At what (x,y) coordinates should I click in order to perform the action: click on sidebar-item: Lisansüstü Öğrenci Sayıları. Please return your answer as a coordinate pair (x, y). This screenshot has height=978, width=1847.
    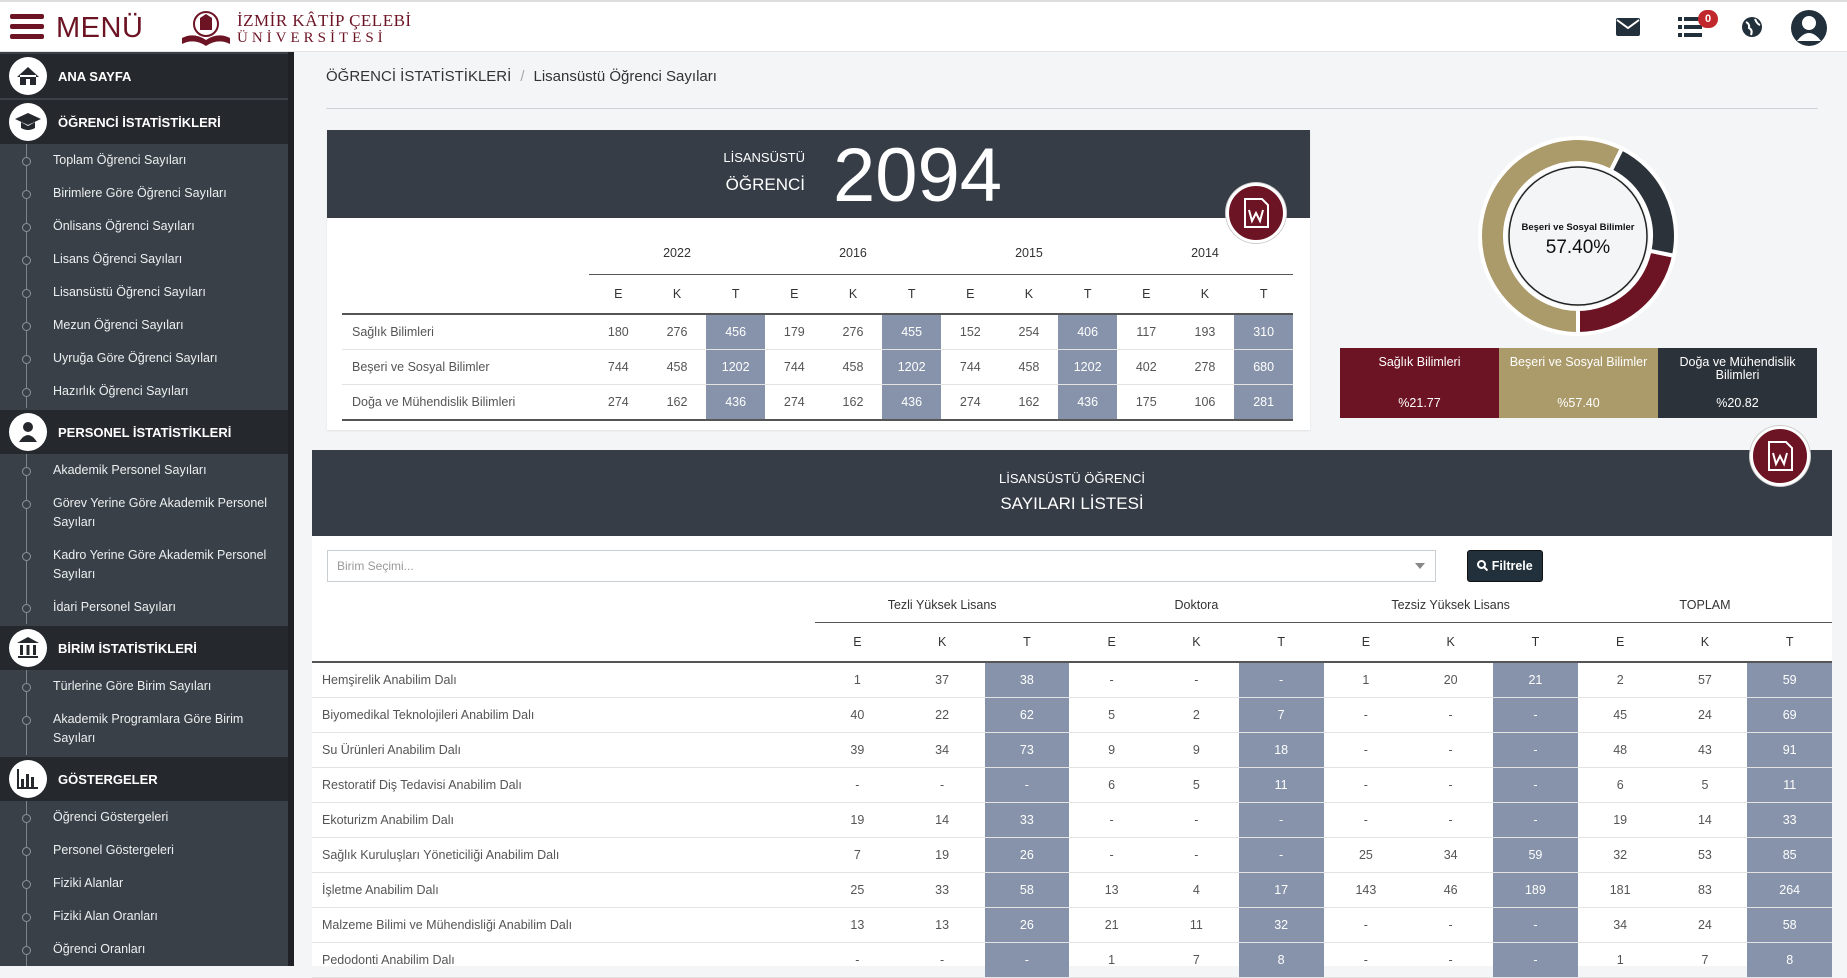
    Looking at the image, I should click on (144, 292).